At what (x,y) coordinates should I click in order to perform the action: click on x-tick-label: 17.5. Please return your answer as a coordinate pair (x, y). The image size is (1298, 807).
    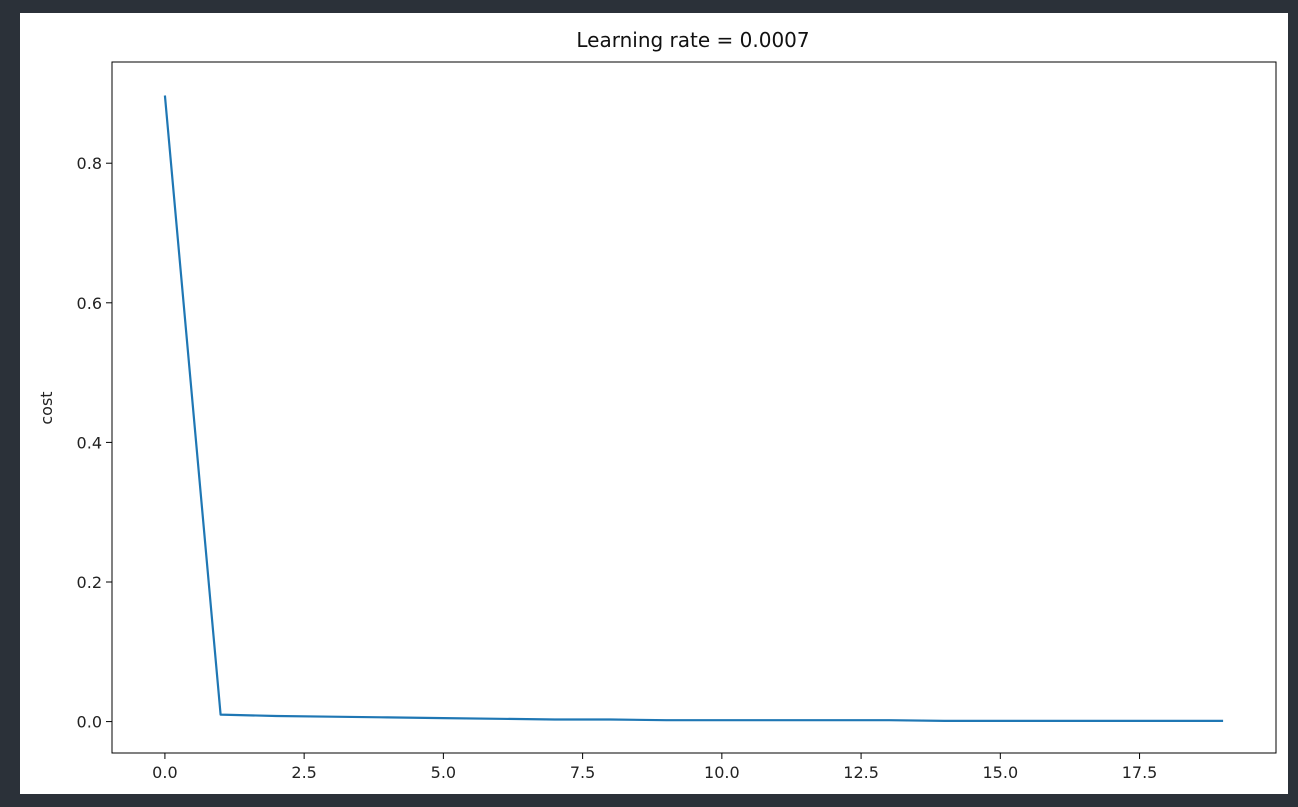
    Looking at the image, I should click on (1140, 772).